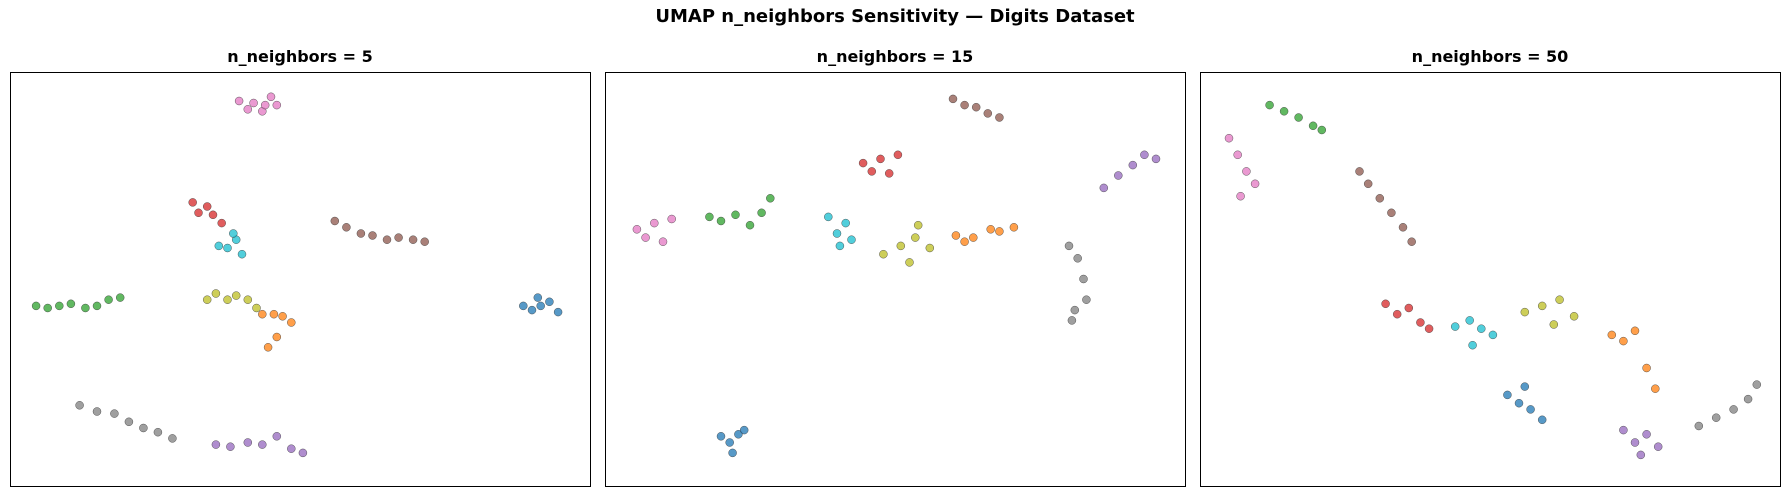 The height and width of the screenshot is (495, 1790). Describe the element at coordinates (1490, 56) in the screenshot. I see `panel-title-3: n_neighbors = 50` at that location.